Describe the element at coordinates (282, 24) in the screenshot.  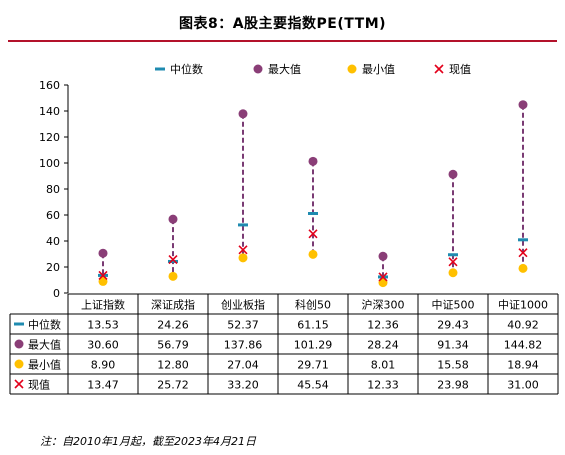
I see `page-title: 图表8：A股主要指数PE(TTM)` at that location.